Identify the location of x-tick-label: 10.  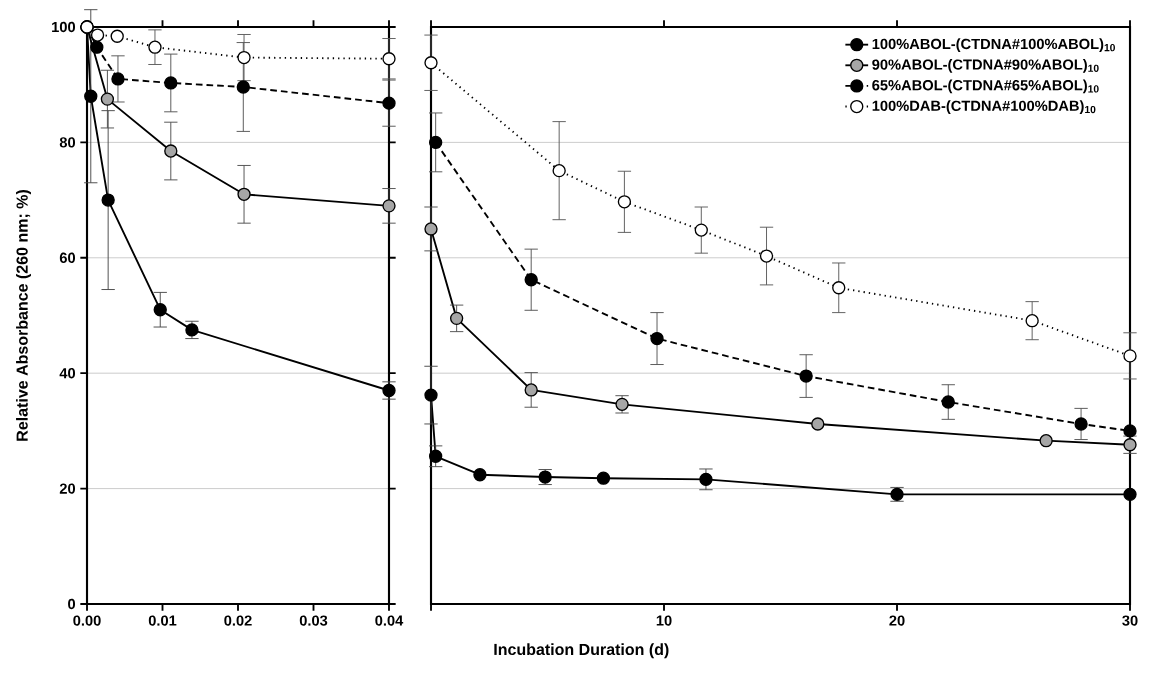
(664, 620).